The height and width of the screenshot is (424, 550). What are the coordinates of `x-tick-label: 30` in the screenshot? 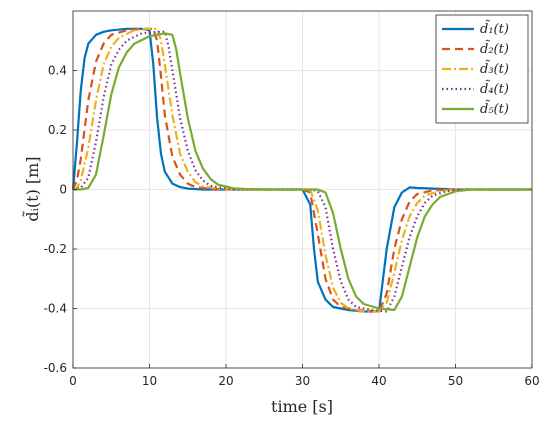 It's located at (302, 381).